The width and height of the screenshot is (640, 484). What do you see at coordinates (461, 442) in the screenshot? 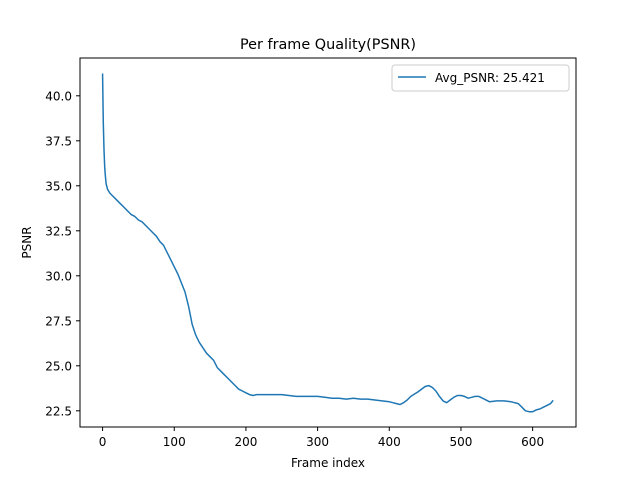
I see `x-tick-label: 500` at bounding box center [461, 442].